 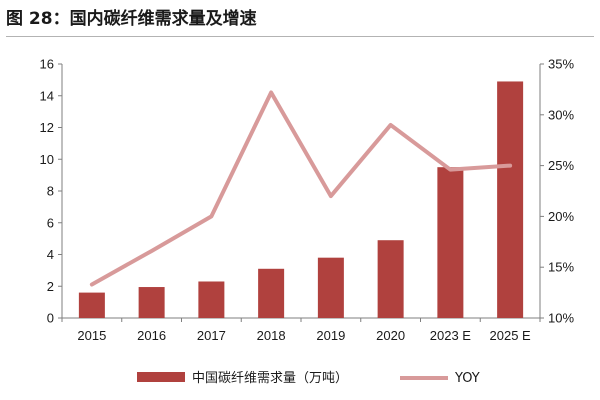 I want to click on left-axis-tick-label: 10, so click(x=47, y=159).